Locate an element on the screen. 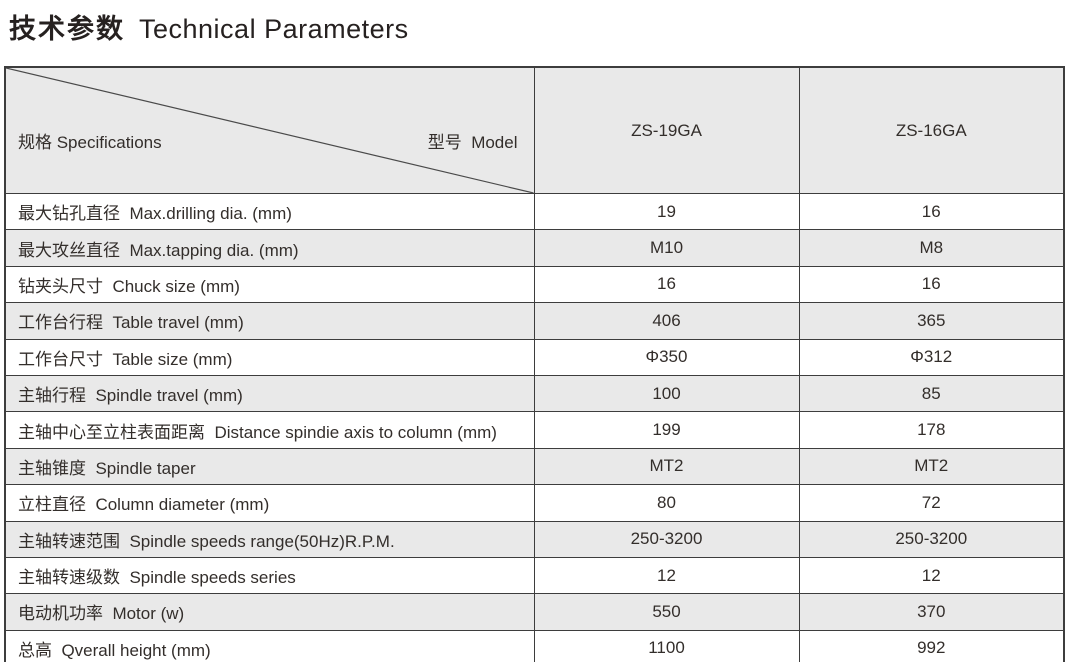  value-cell: 199 is located at coordinates (666, 430).